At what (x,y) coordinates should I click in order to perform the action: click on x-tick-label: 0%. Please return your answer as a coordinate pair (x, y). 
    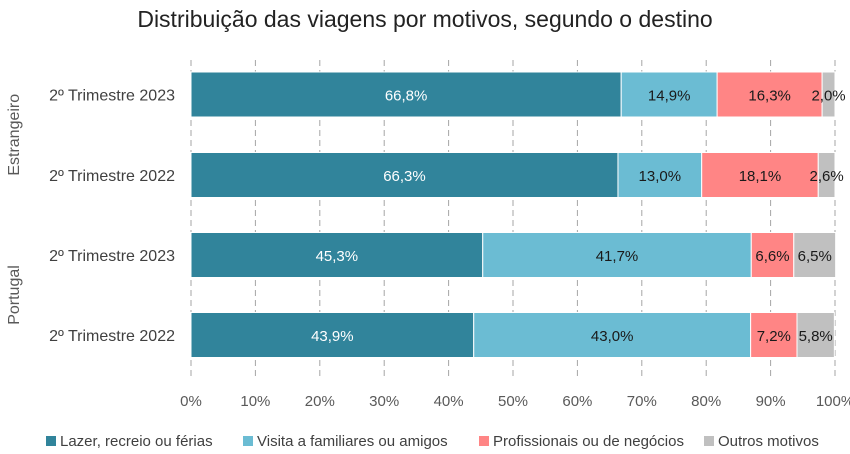
    Looking at the image, I should click on (191, 401).